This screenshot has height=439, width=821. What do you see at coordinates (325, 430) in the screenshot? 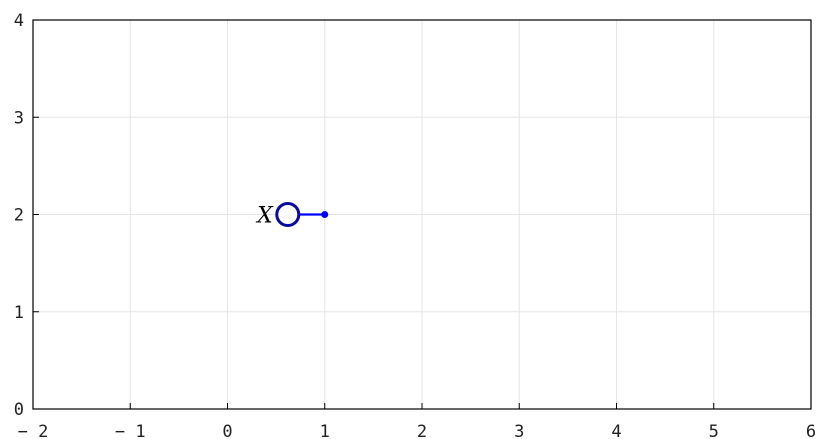
I see `x-tick-label: 1` at bounding box center [325, 430].